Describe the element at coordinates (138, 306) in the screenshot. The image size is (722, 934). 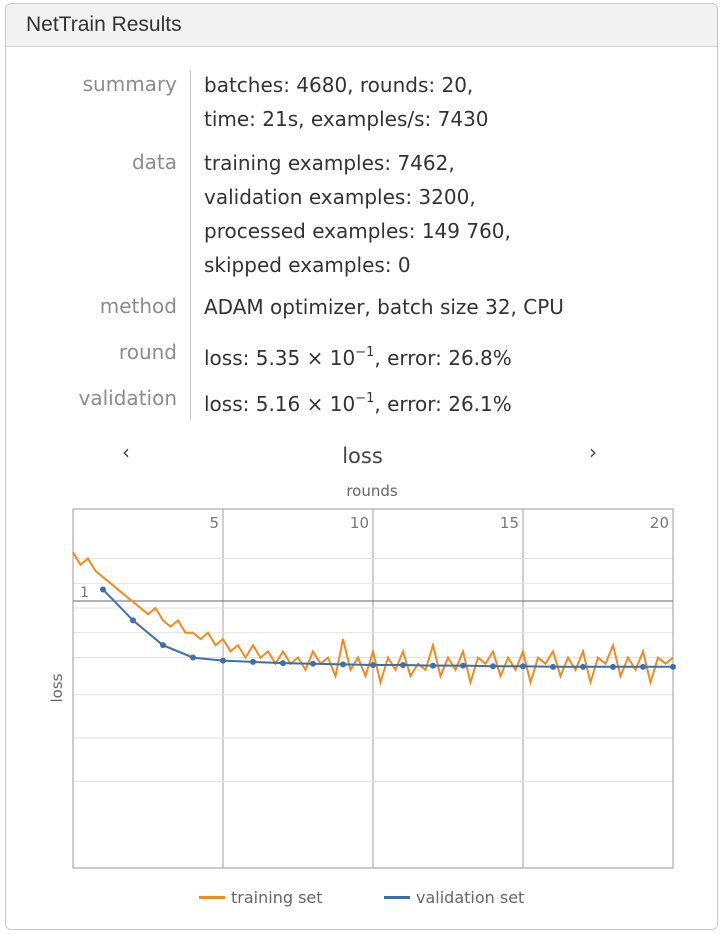
I see `method-label: method` at that location.